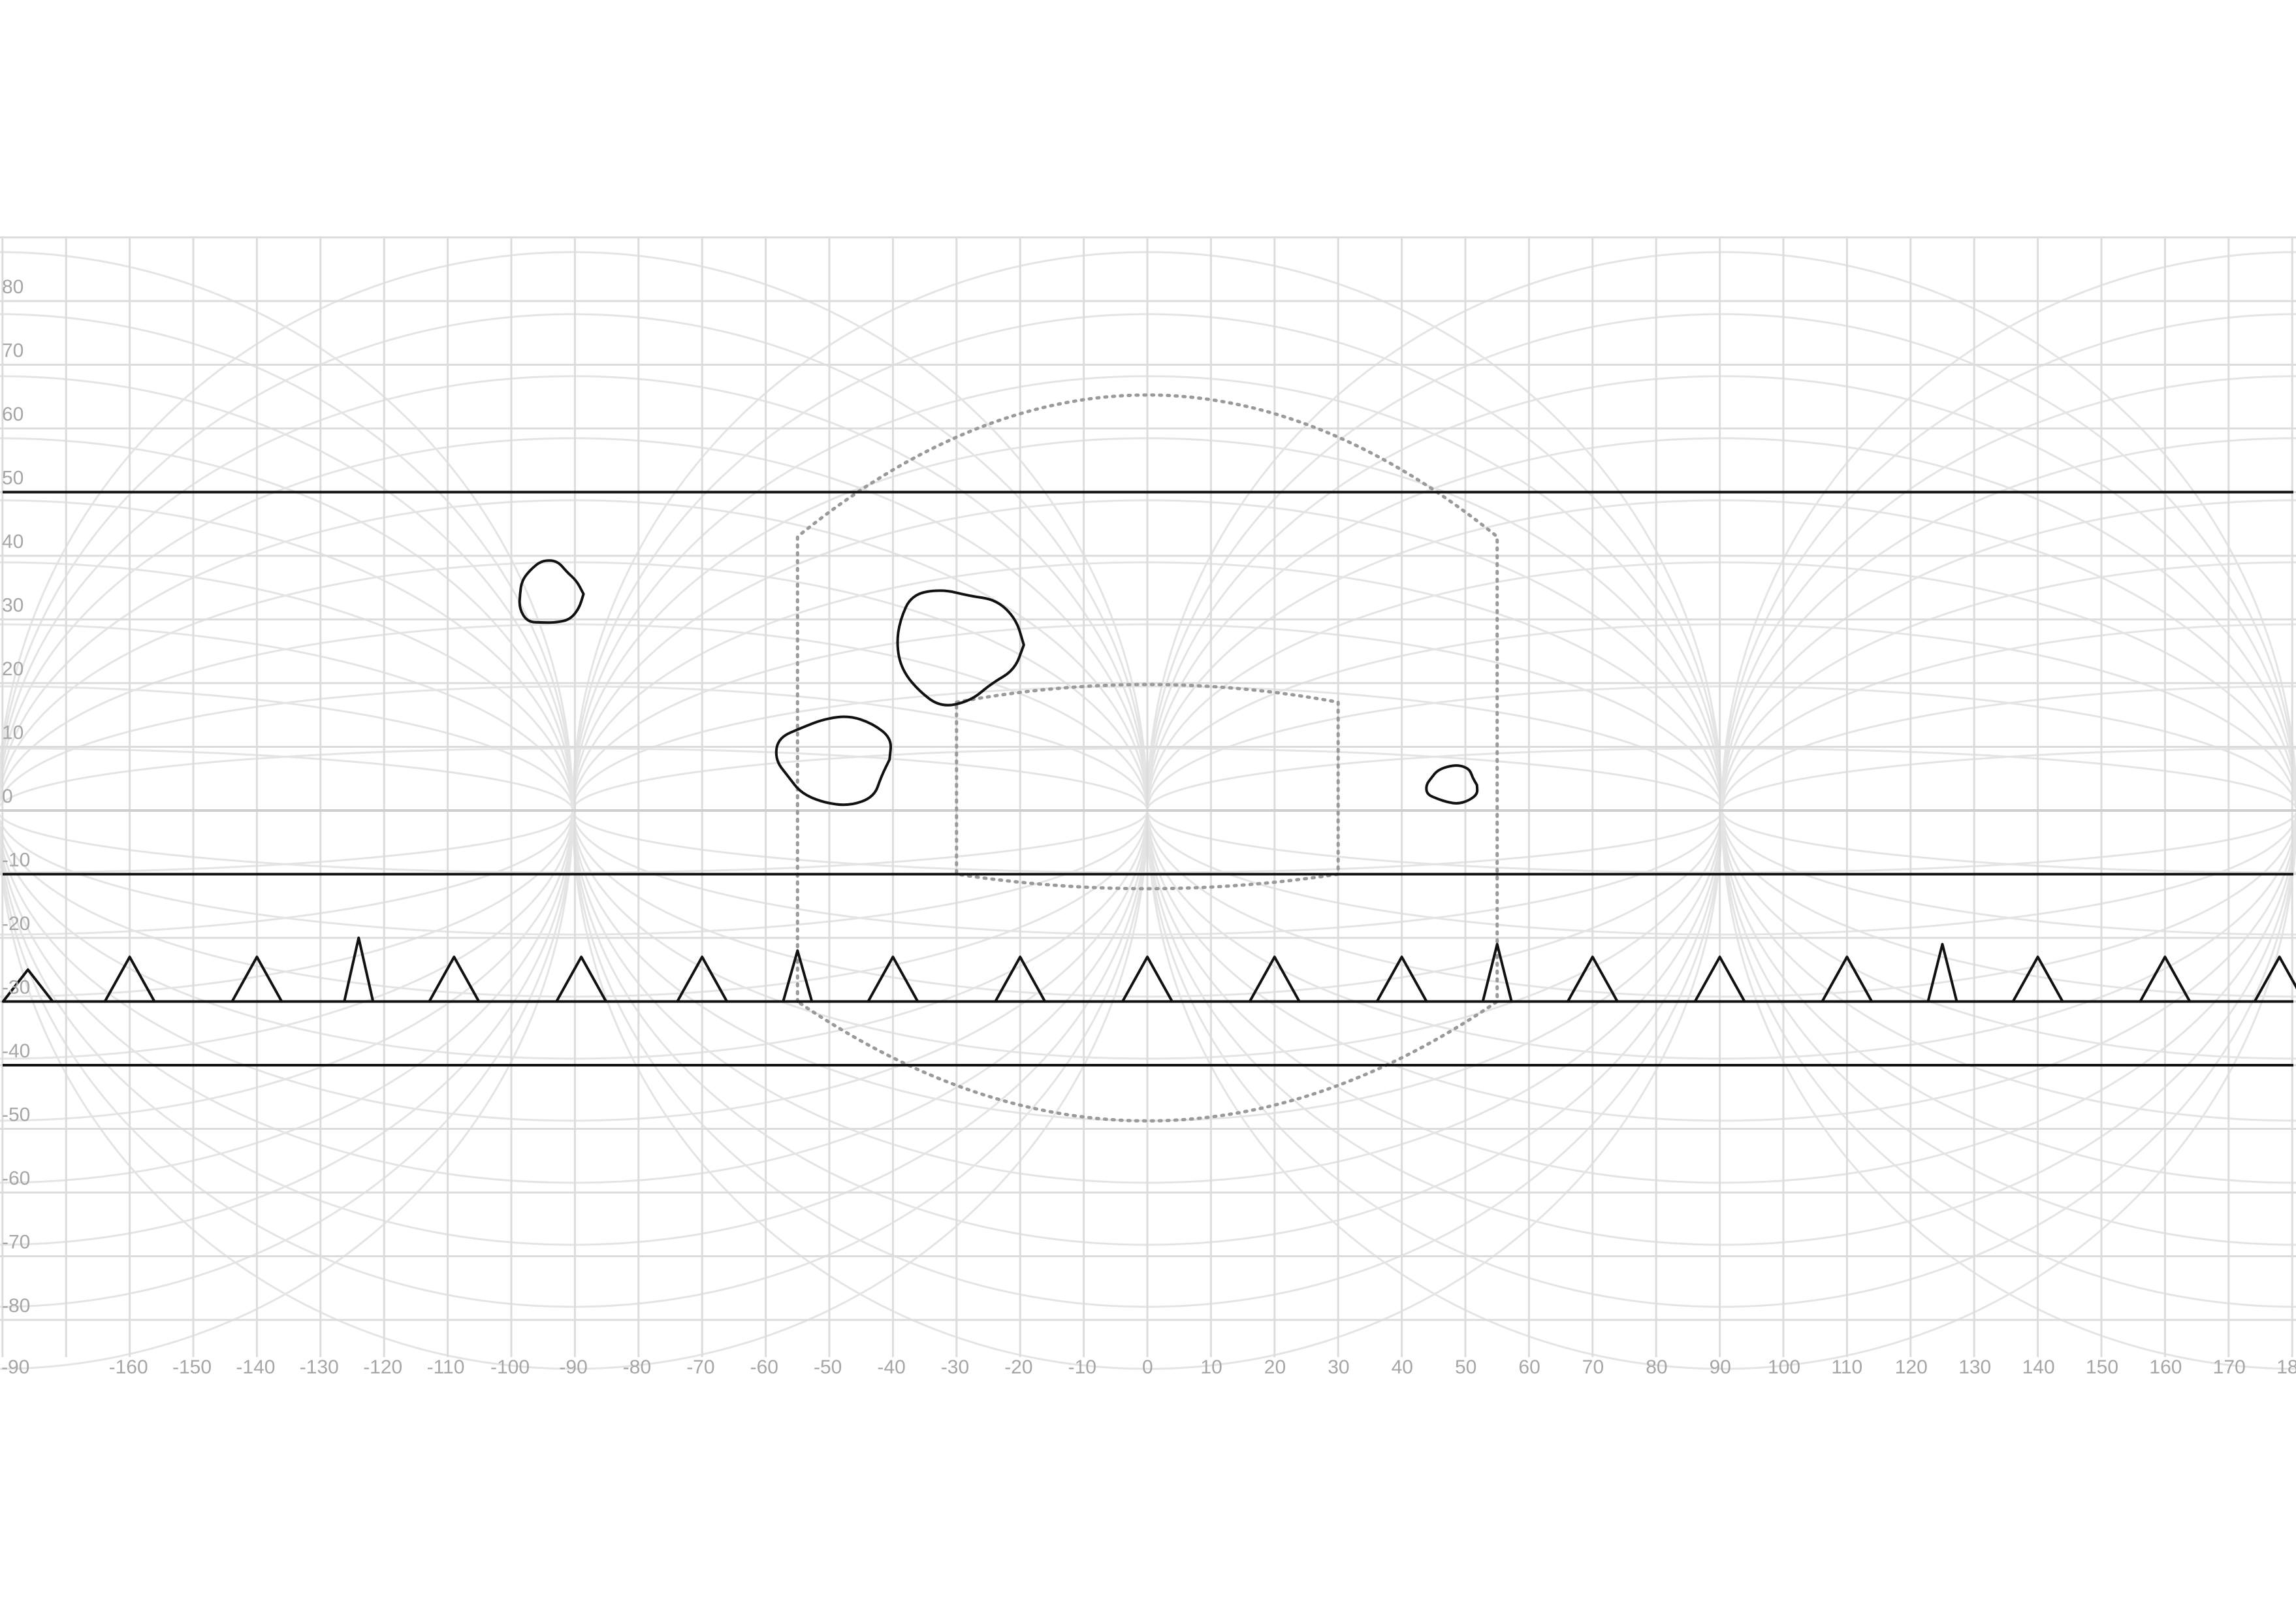  What do you see at coordinates (2229, 1367) in the screenshot?
I see `x-tick-label: 170` at bounding box center [2229, 1367].